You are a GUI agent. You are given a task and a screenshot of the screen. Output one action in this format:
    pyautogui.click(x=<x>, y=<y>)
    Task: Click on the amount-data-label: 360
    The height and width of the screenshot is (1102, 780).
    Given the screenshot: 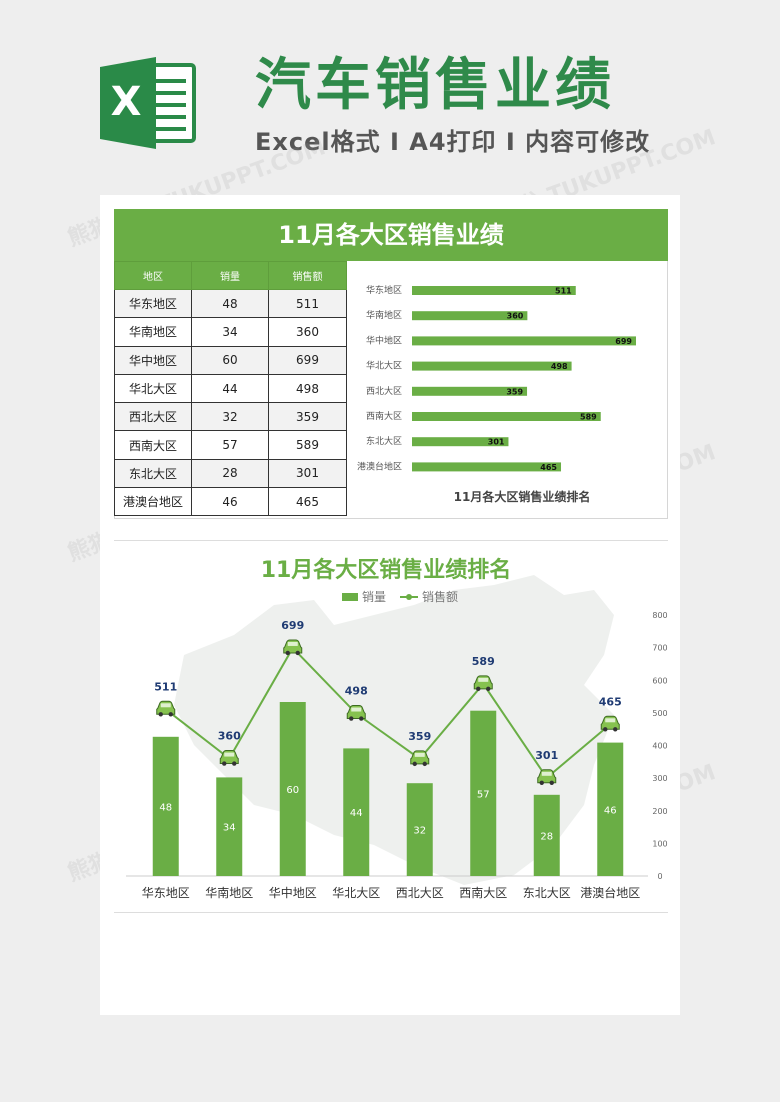 What is the action you would take?
    pyautogui.click(x=229, y=736)
    